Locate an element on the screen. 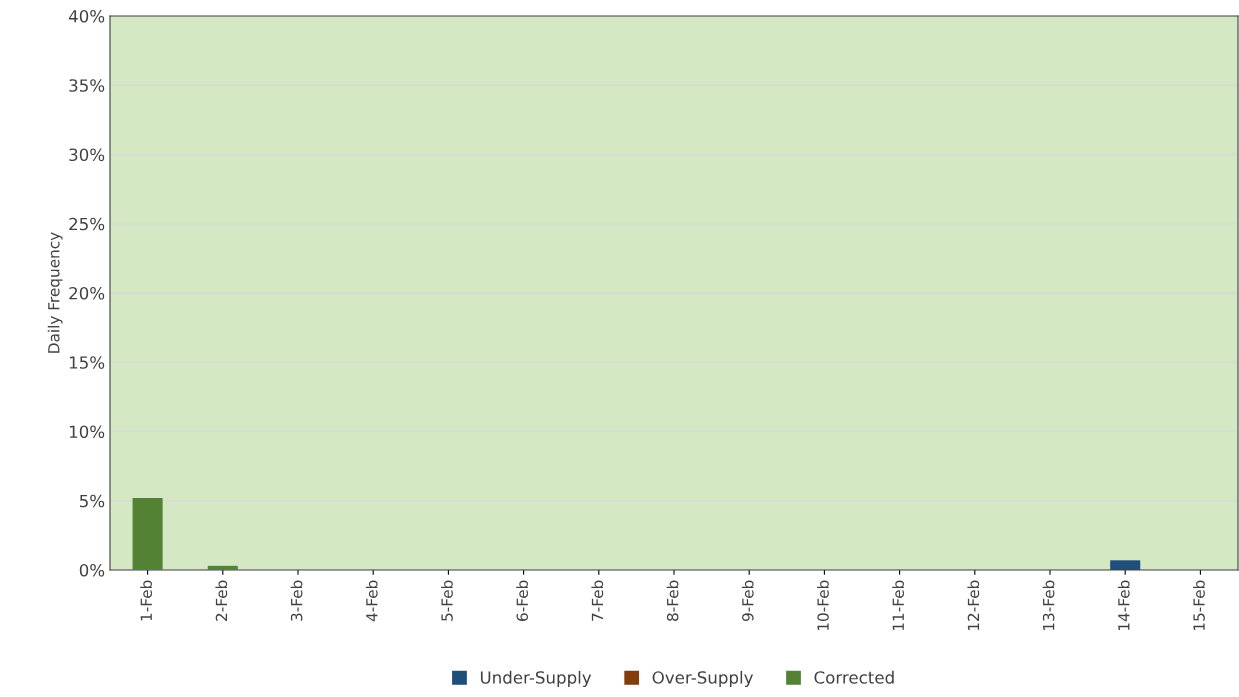 The image size is (1239, 697). y-tick-label: 40% is located at coordinates (86, 16).